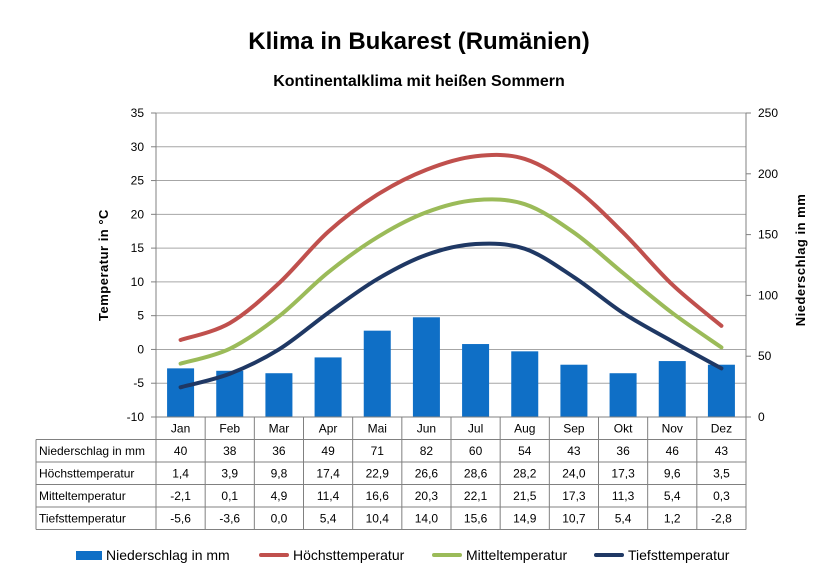 The height and width of the screenshot is (579, 838). I want to click on month-label: Okt, so click(623, 428).